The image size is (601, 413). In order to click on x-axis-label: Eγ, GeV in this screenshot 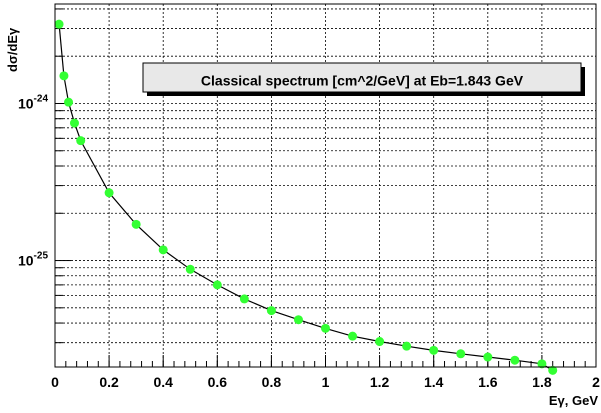, I will do `click(573, 400)`.